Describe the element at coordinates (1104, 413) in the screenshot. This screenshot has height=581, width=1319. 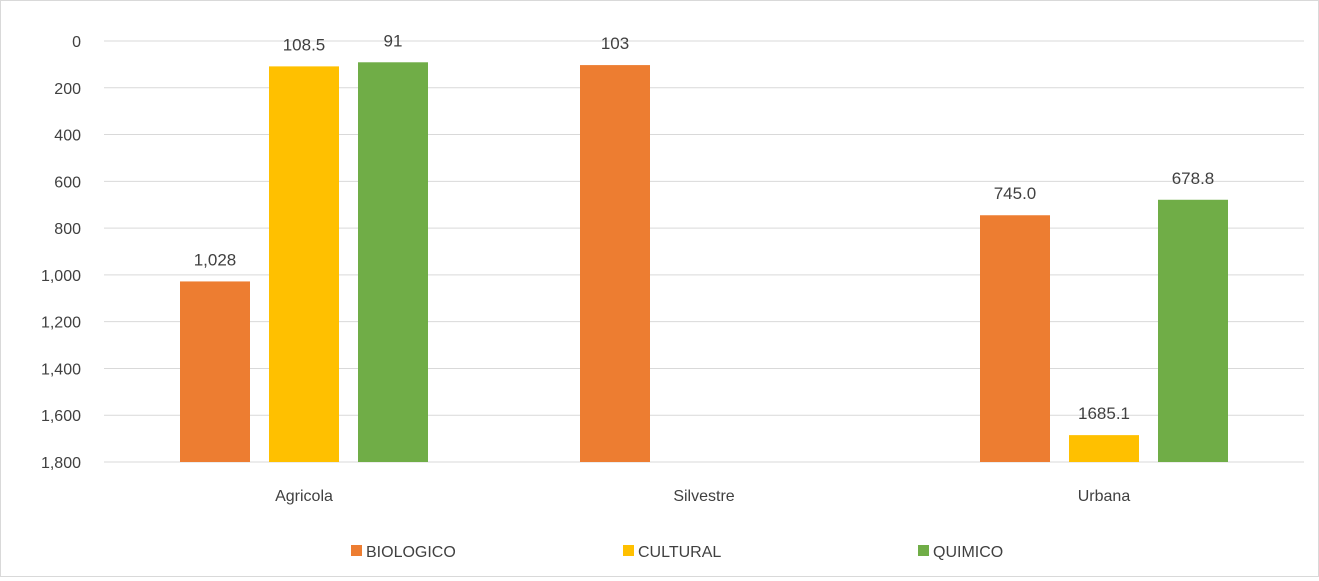
I see `data-label-cultural-urbana: 1685.1` at that location.